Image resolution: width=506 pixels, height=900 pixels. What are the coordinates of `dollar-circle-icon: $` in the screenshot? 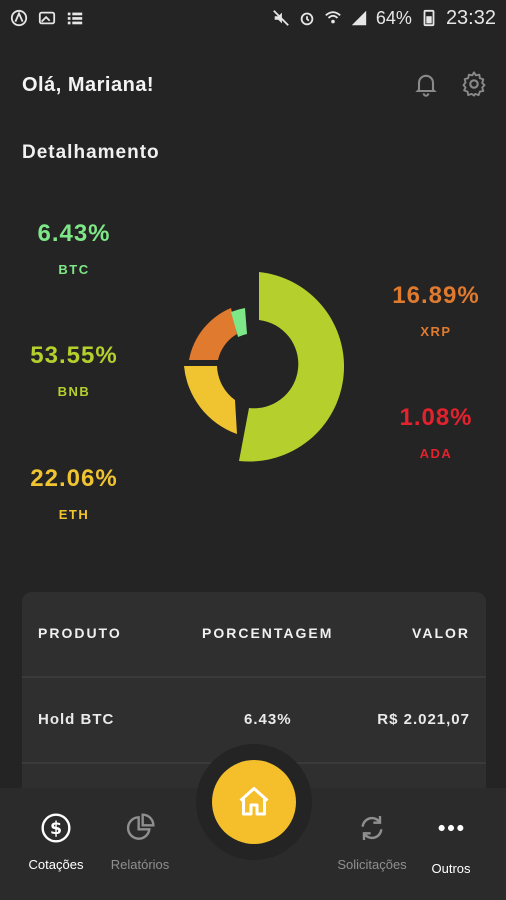 It's located at (56, 828).